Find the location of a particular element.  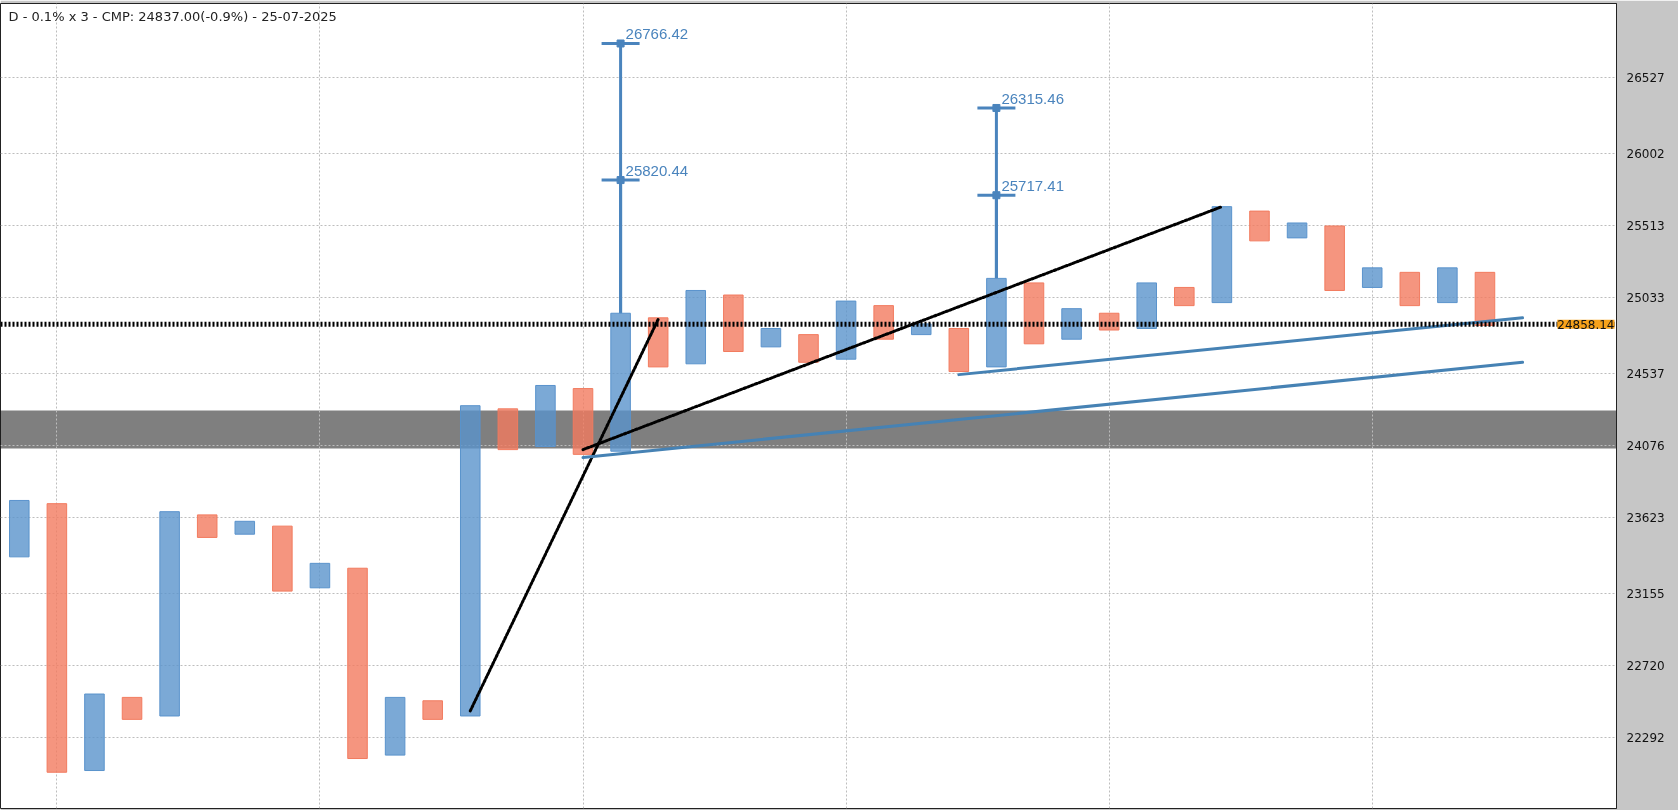

y-tick-label: 23623 is located at coordinates (1645, 518).